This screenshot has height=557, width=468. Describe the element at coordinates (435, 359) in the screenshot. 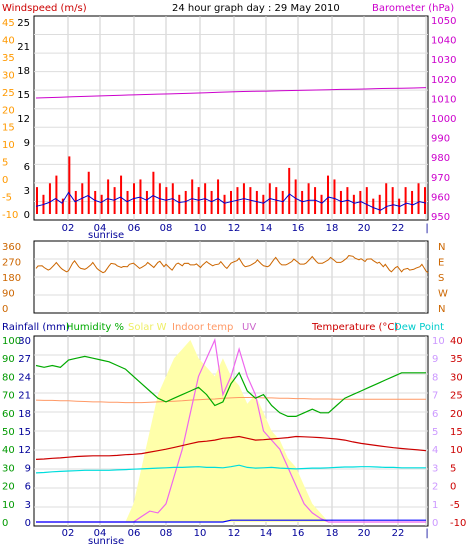

I see `uv-tick-9-9: 9` at that location.